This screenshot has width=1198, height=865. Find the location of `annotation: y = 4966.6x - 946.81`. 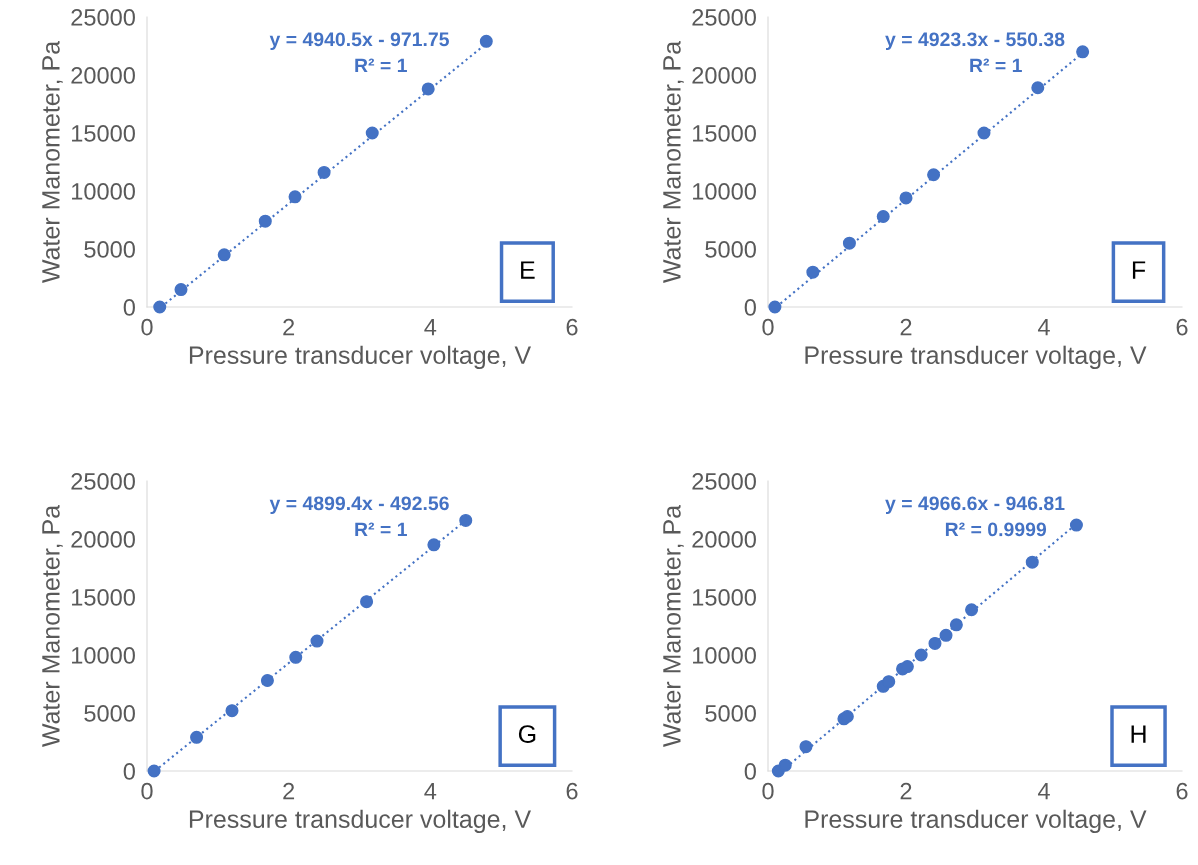

annotation: y = 4966.6x - 946.81 is located at coordinates (975, 505).